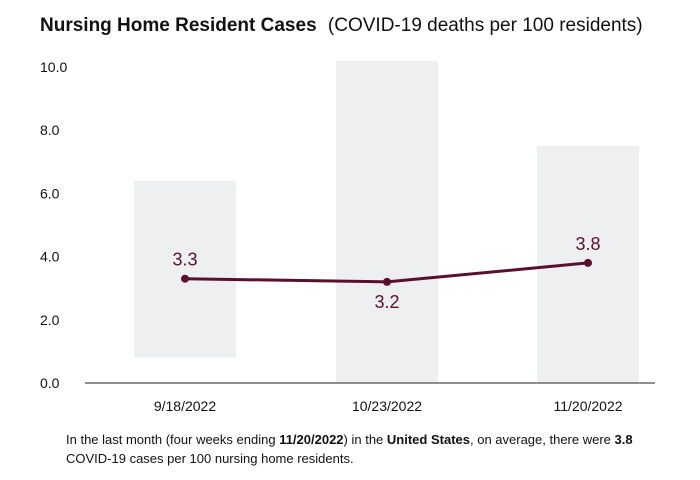  I want to click on data-label: 3.8, so click(587, 244).